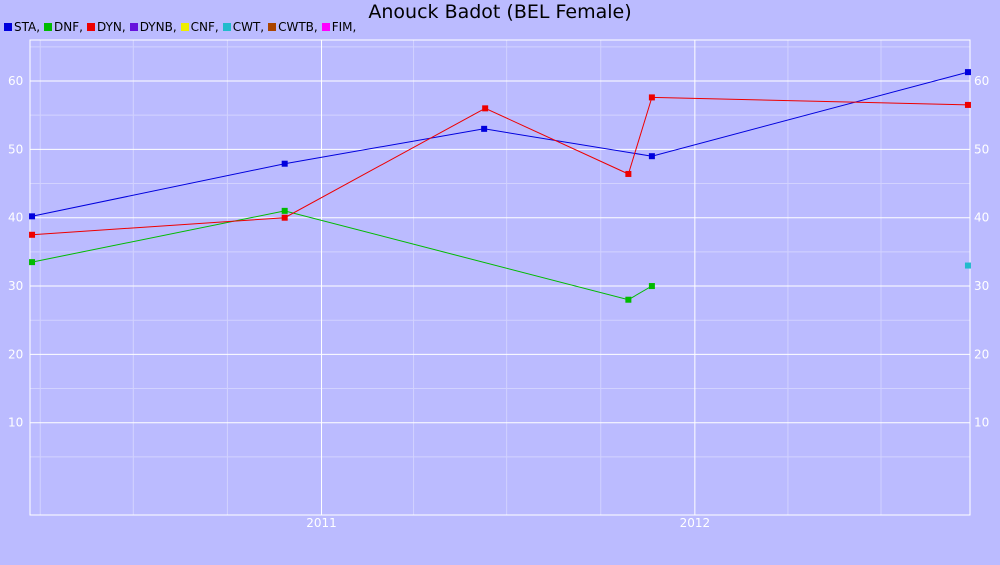  What do you see at coordinates (298, 27) in the screenshot?
I see `legend-label: CWTB,` at bounding box center [298, 27].